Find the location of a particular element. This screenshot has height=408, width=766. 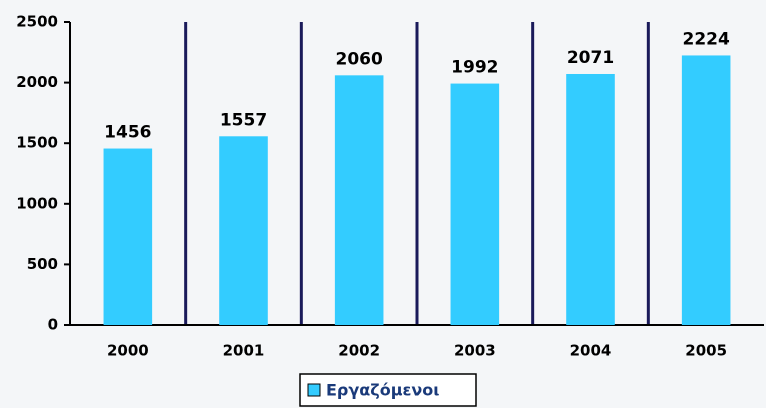

legend: Εργαζόμενοι is located at coordinates (388, 390).